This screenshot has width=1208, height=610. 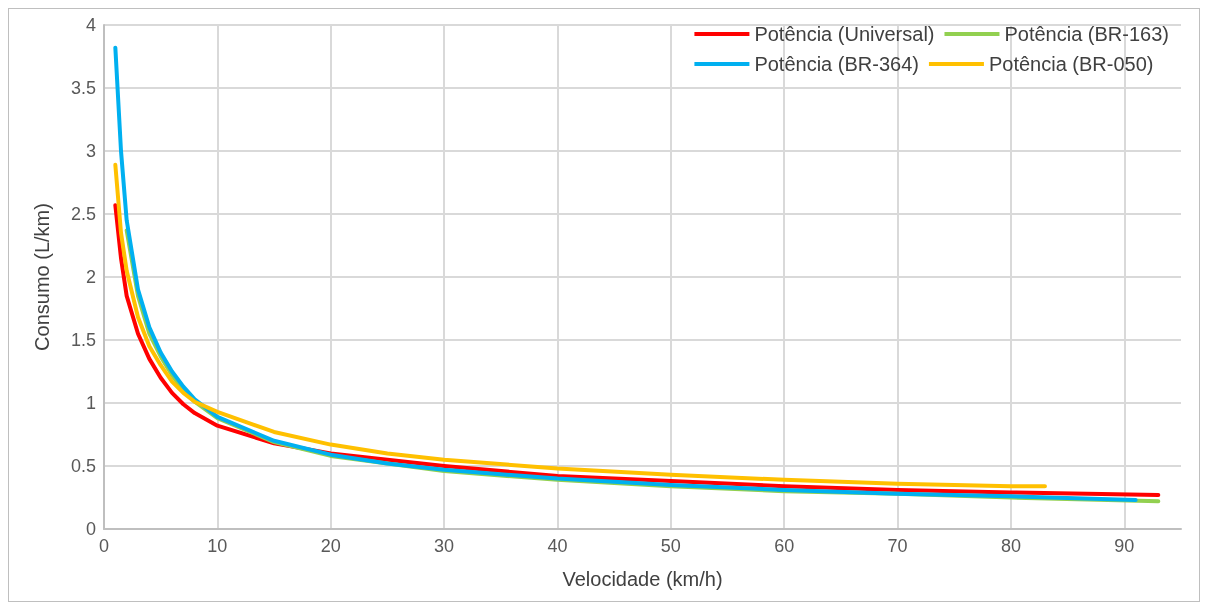 I want to click on legend-label: Potência (BR-364), so click(x=836, y=64).